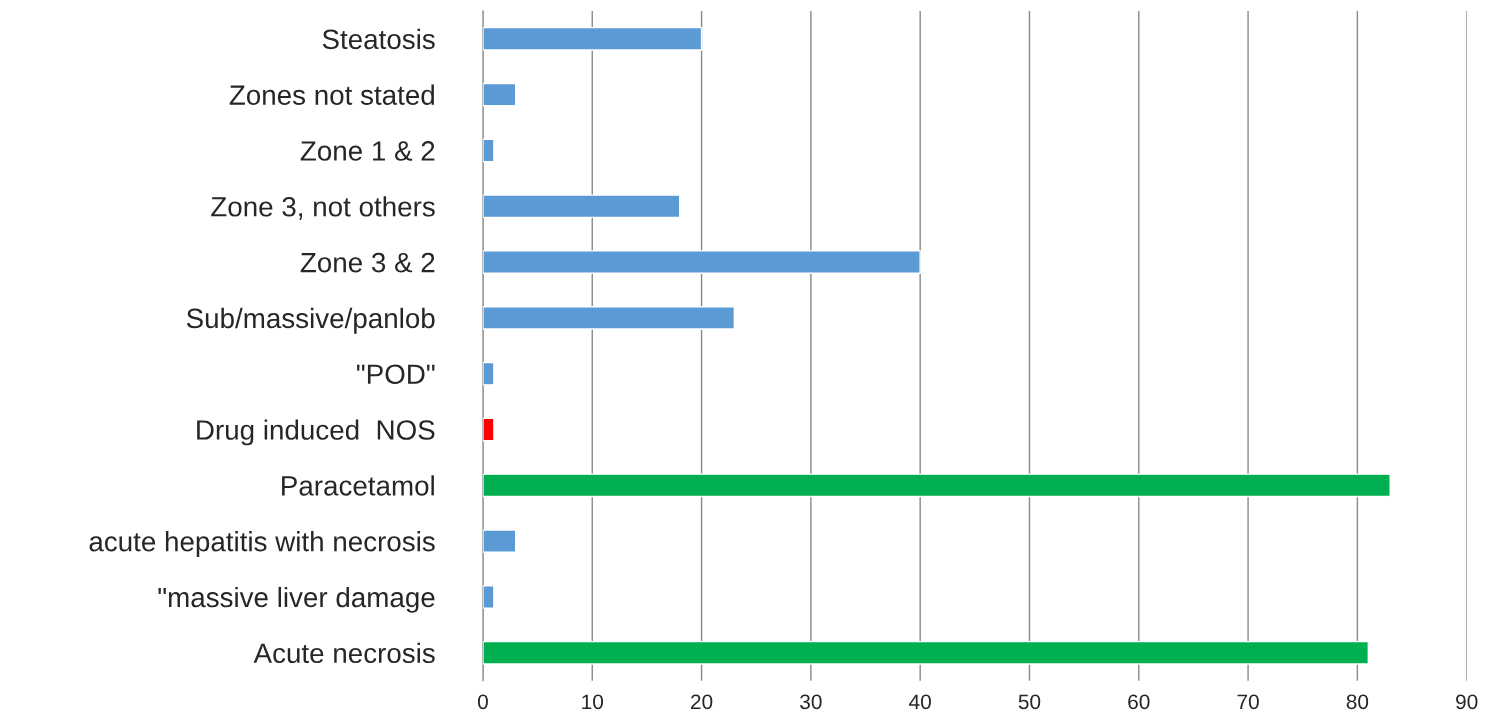 The height and width of the screenshot is (728, 1486). I want to click on x-tick-label: 80, so click(1357, 702).